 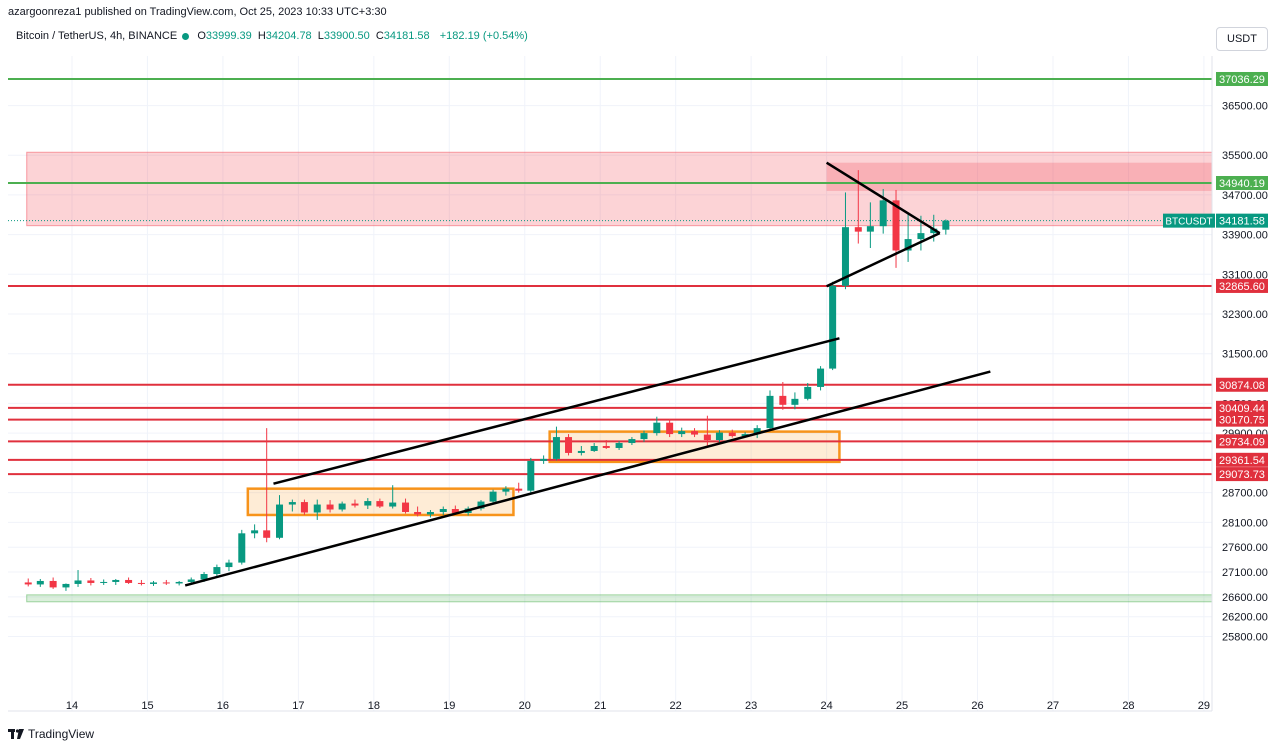 I want to click on price-tick-label: 28100.00, so click(x=1245, y=523).